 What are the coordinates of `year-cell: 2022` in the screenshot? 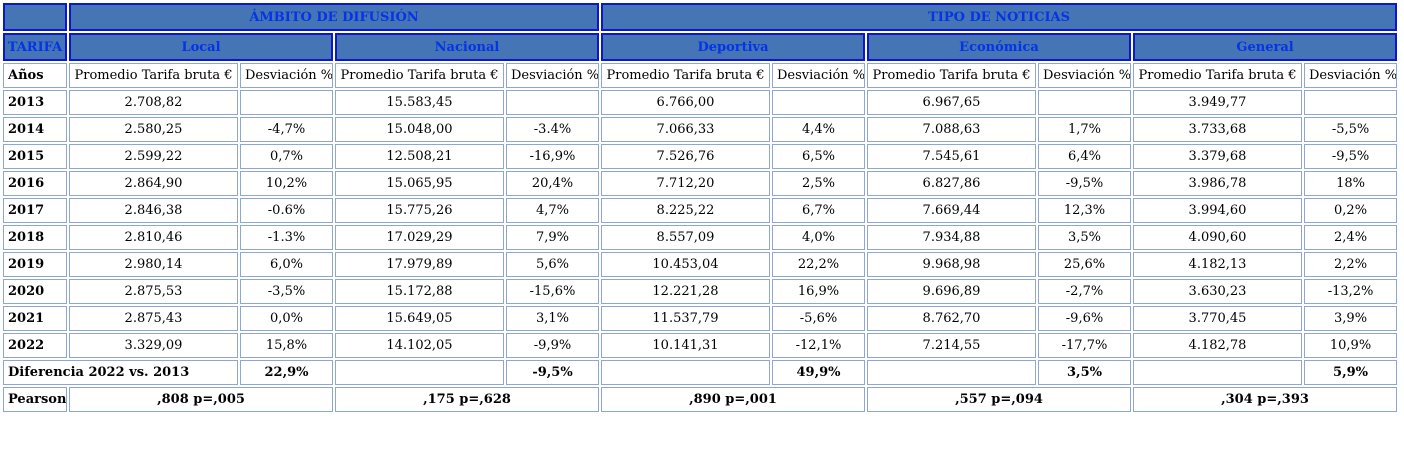 It's located at (35, 345).